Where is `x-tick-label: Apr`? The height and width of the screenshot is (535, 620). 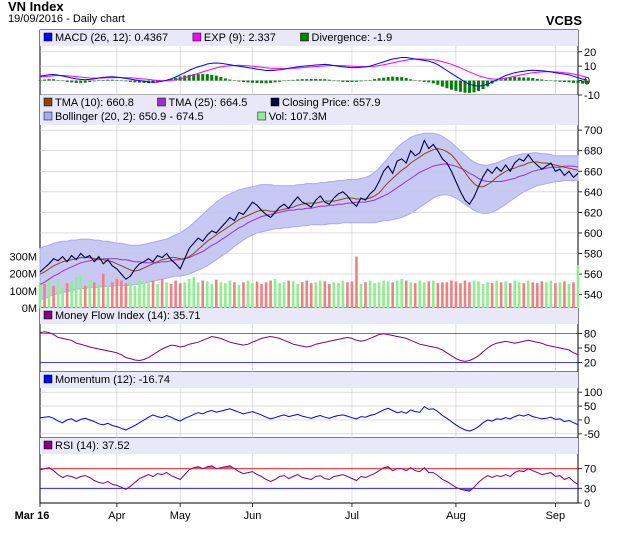 x-tick-label: Apr is located at coordinates (116, 516).